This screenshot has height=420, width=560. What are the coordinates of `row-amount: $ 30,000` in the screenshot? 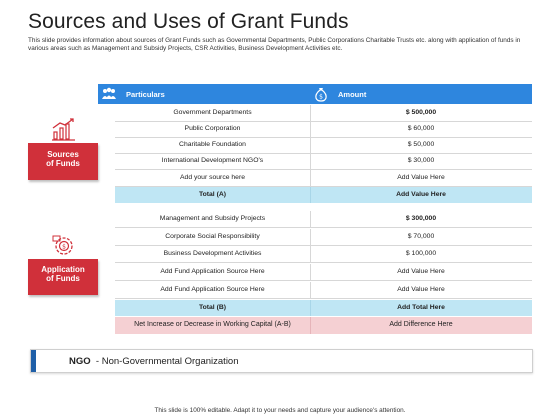 It's located at (421, 160).